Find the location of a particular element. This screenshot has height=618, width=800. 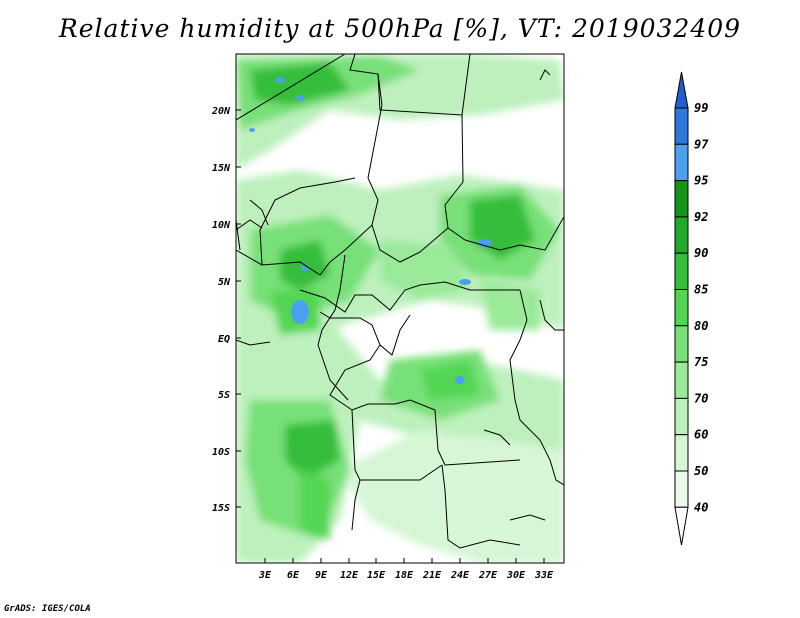

colorbar-level-label: 40 is located at coordinates (701, 507).